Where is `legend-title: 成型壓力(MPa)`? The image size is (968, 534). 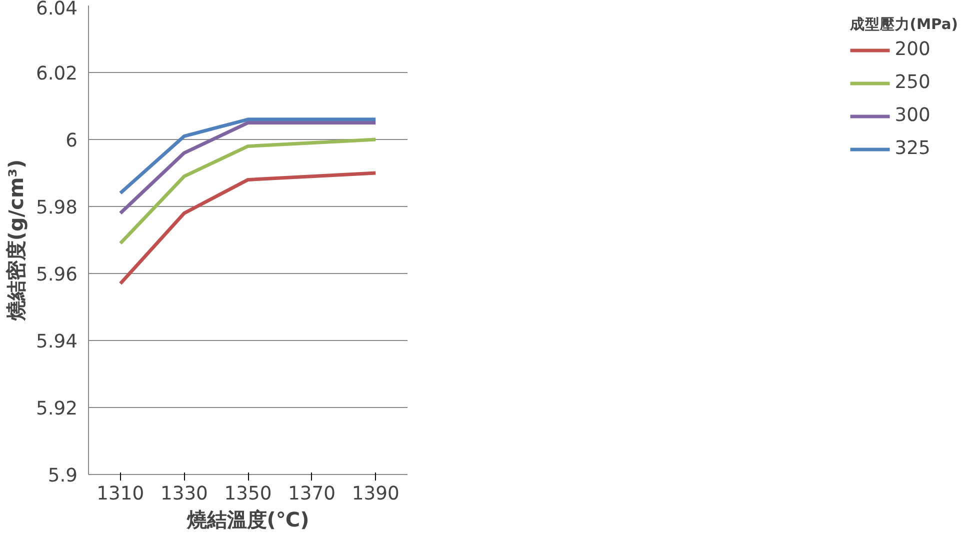 legend-title: 成型壓力(MPa) is located at coordinates (904, 24).